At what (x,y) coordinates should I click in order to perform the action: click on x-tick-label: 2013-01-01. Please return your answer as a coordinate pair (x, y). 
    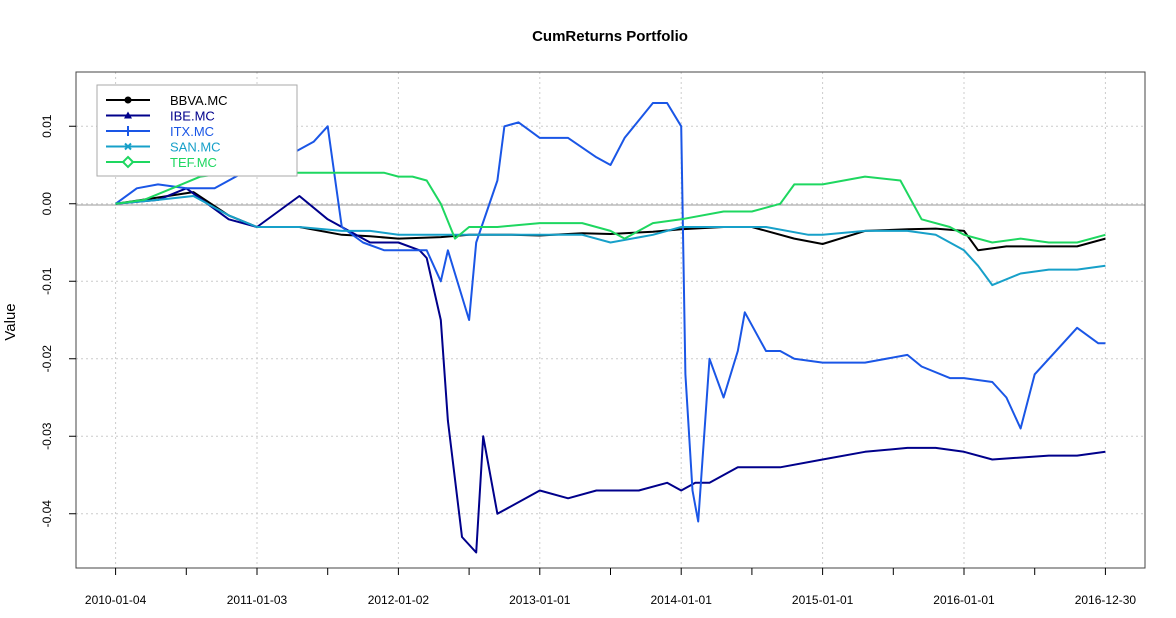
    Looking at the image, I should click on (540, 600).